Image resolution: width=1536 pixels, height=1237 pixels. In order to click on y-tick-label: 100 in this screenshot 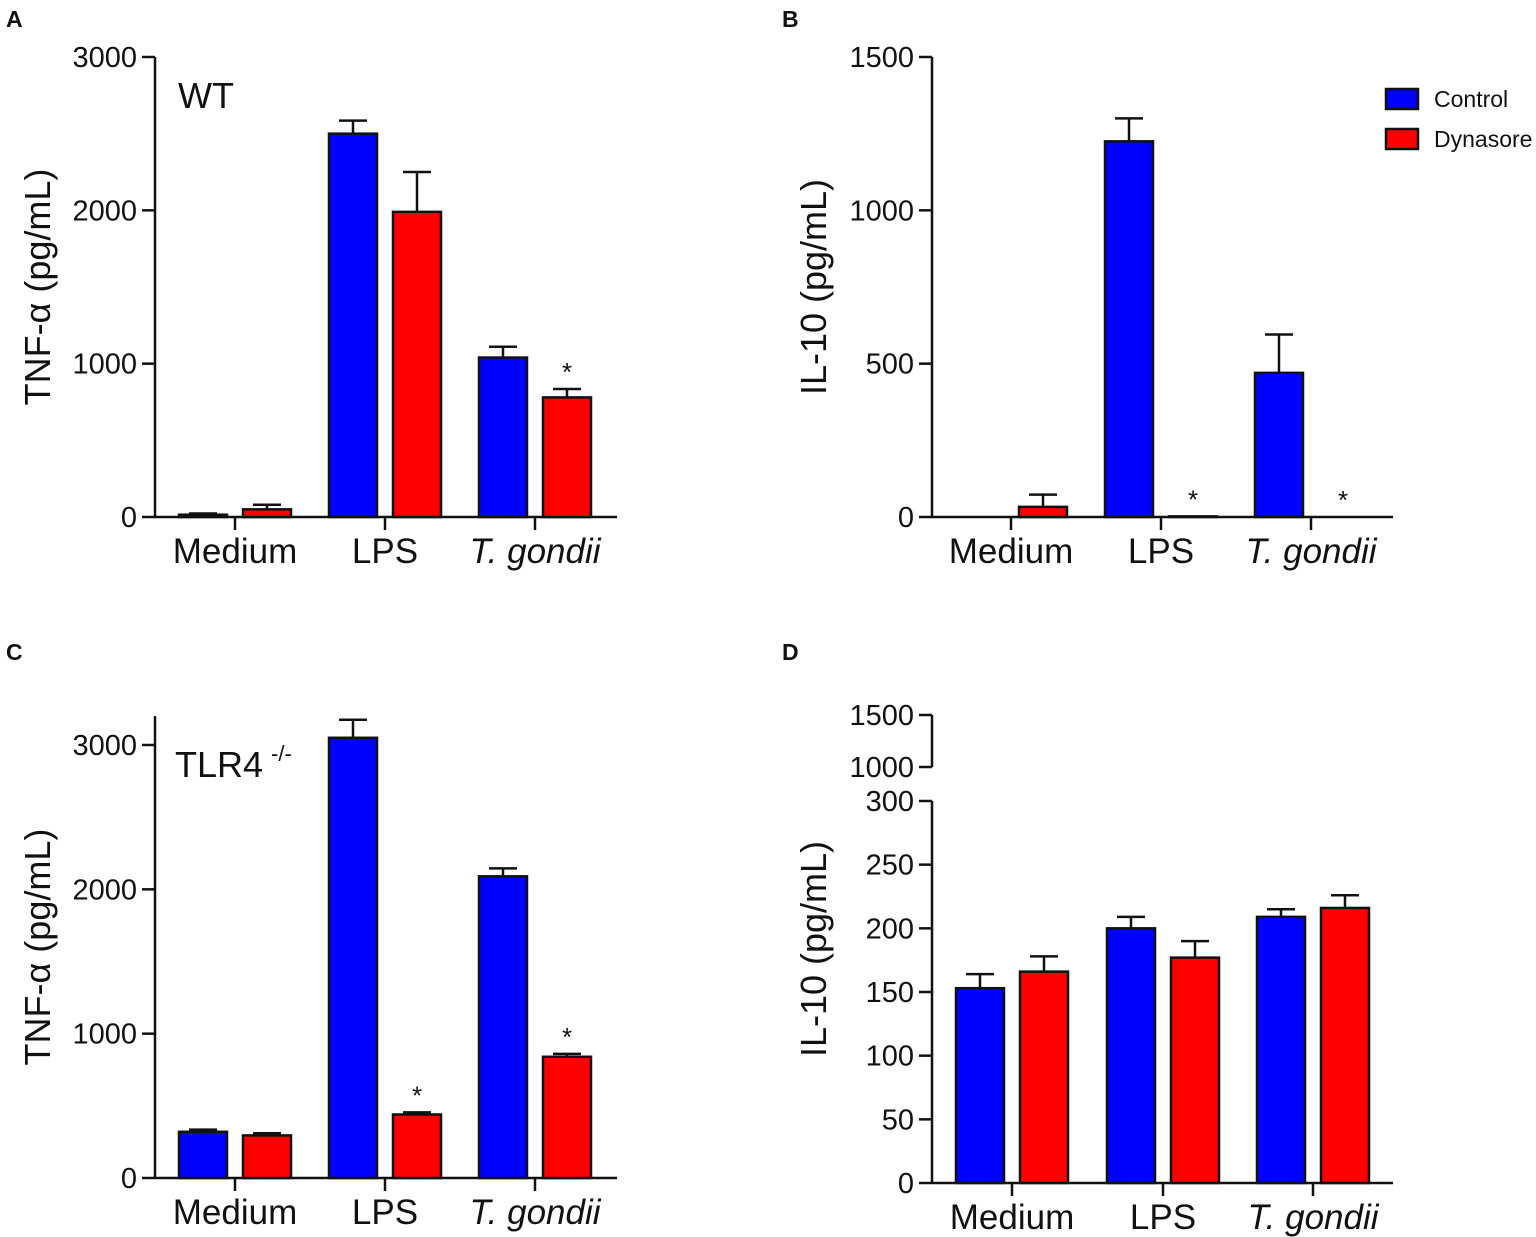, I will do `click(890, 1057)`.